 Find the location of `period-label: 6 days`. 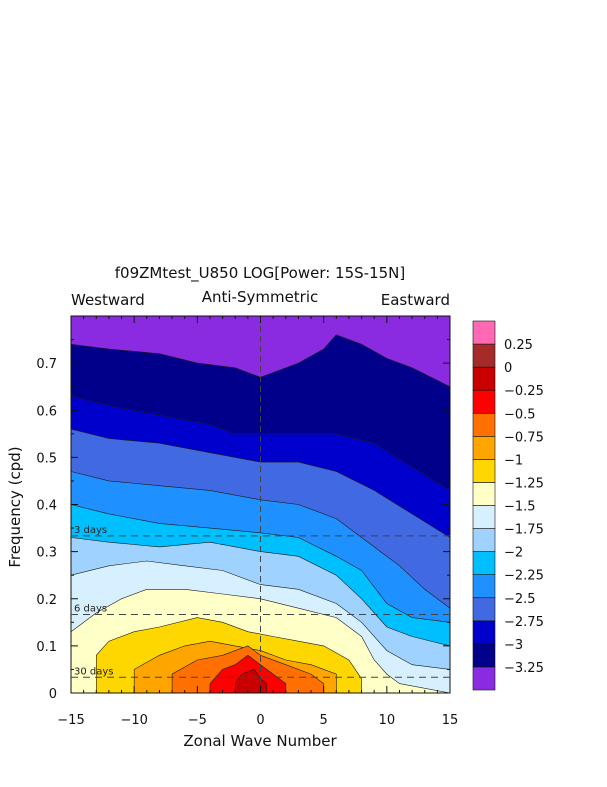

period-label: 6 days is located at coordinates (90, 608).